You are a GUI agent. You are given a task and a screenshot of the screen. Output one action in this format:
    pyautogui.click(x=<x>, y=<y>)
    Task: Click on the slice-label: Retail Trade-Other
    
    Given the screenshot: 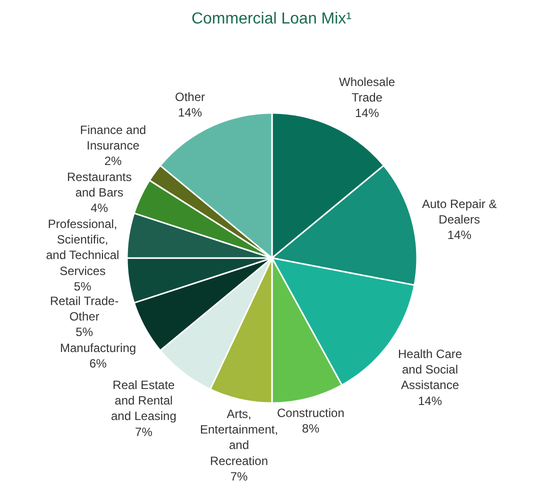 What is the action you would take?
    pyautogui.click(x=84, y=309)
    